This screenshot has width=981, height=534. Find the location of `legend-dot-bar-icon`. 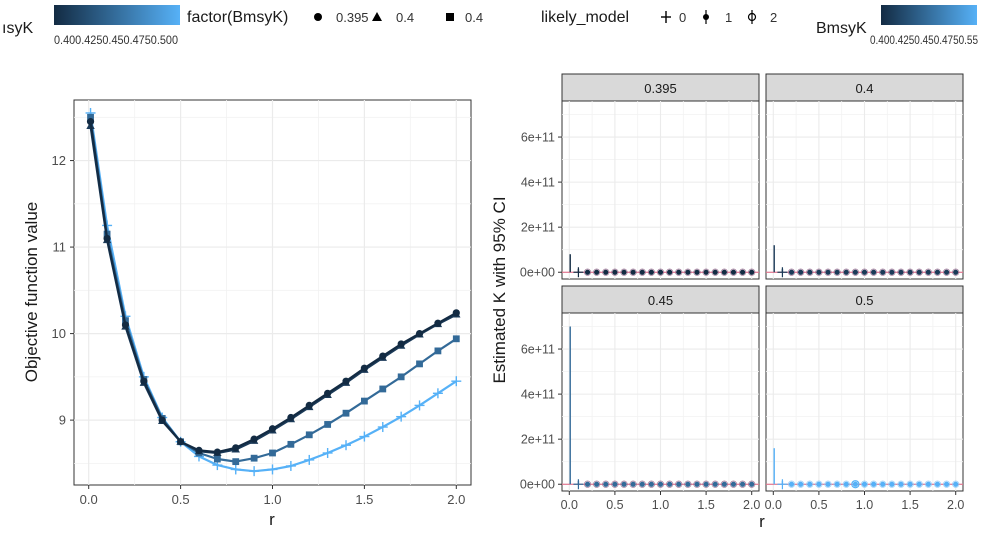

legend-dot-bar-icon is located at coordinates (706, 17).